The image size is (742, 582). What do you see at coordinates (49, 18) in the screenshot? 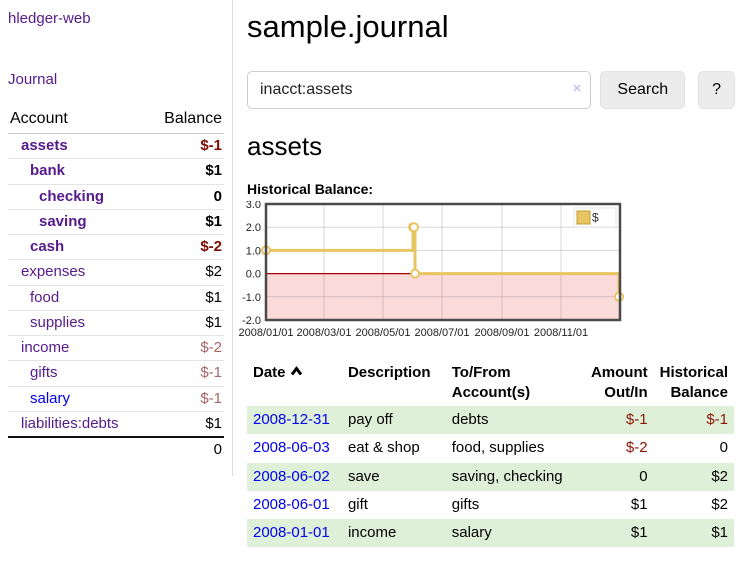
I see `app-title-link: hledger-web` at bounding box center [49, 18].